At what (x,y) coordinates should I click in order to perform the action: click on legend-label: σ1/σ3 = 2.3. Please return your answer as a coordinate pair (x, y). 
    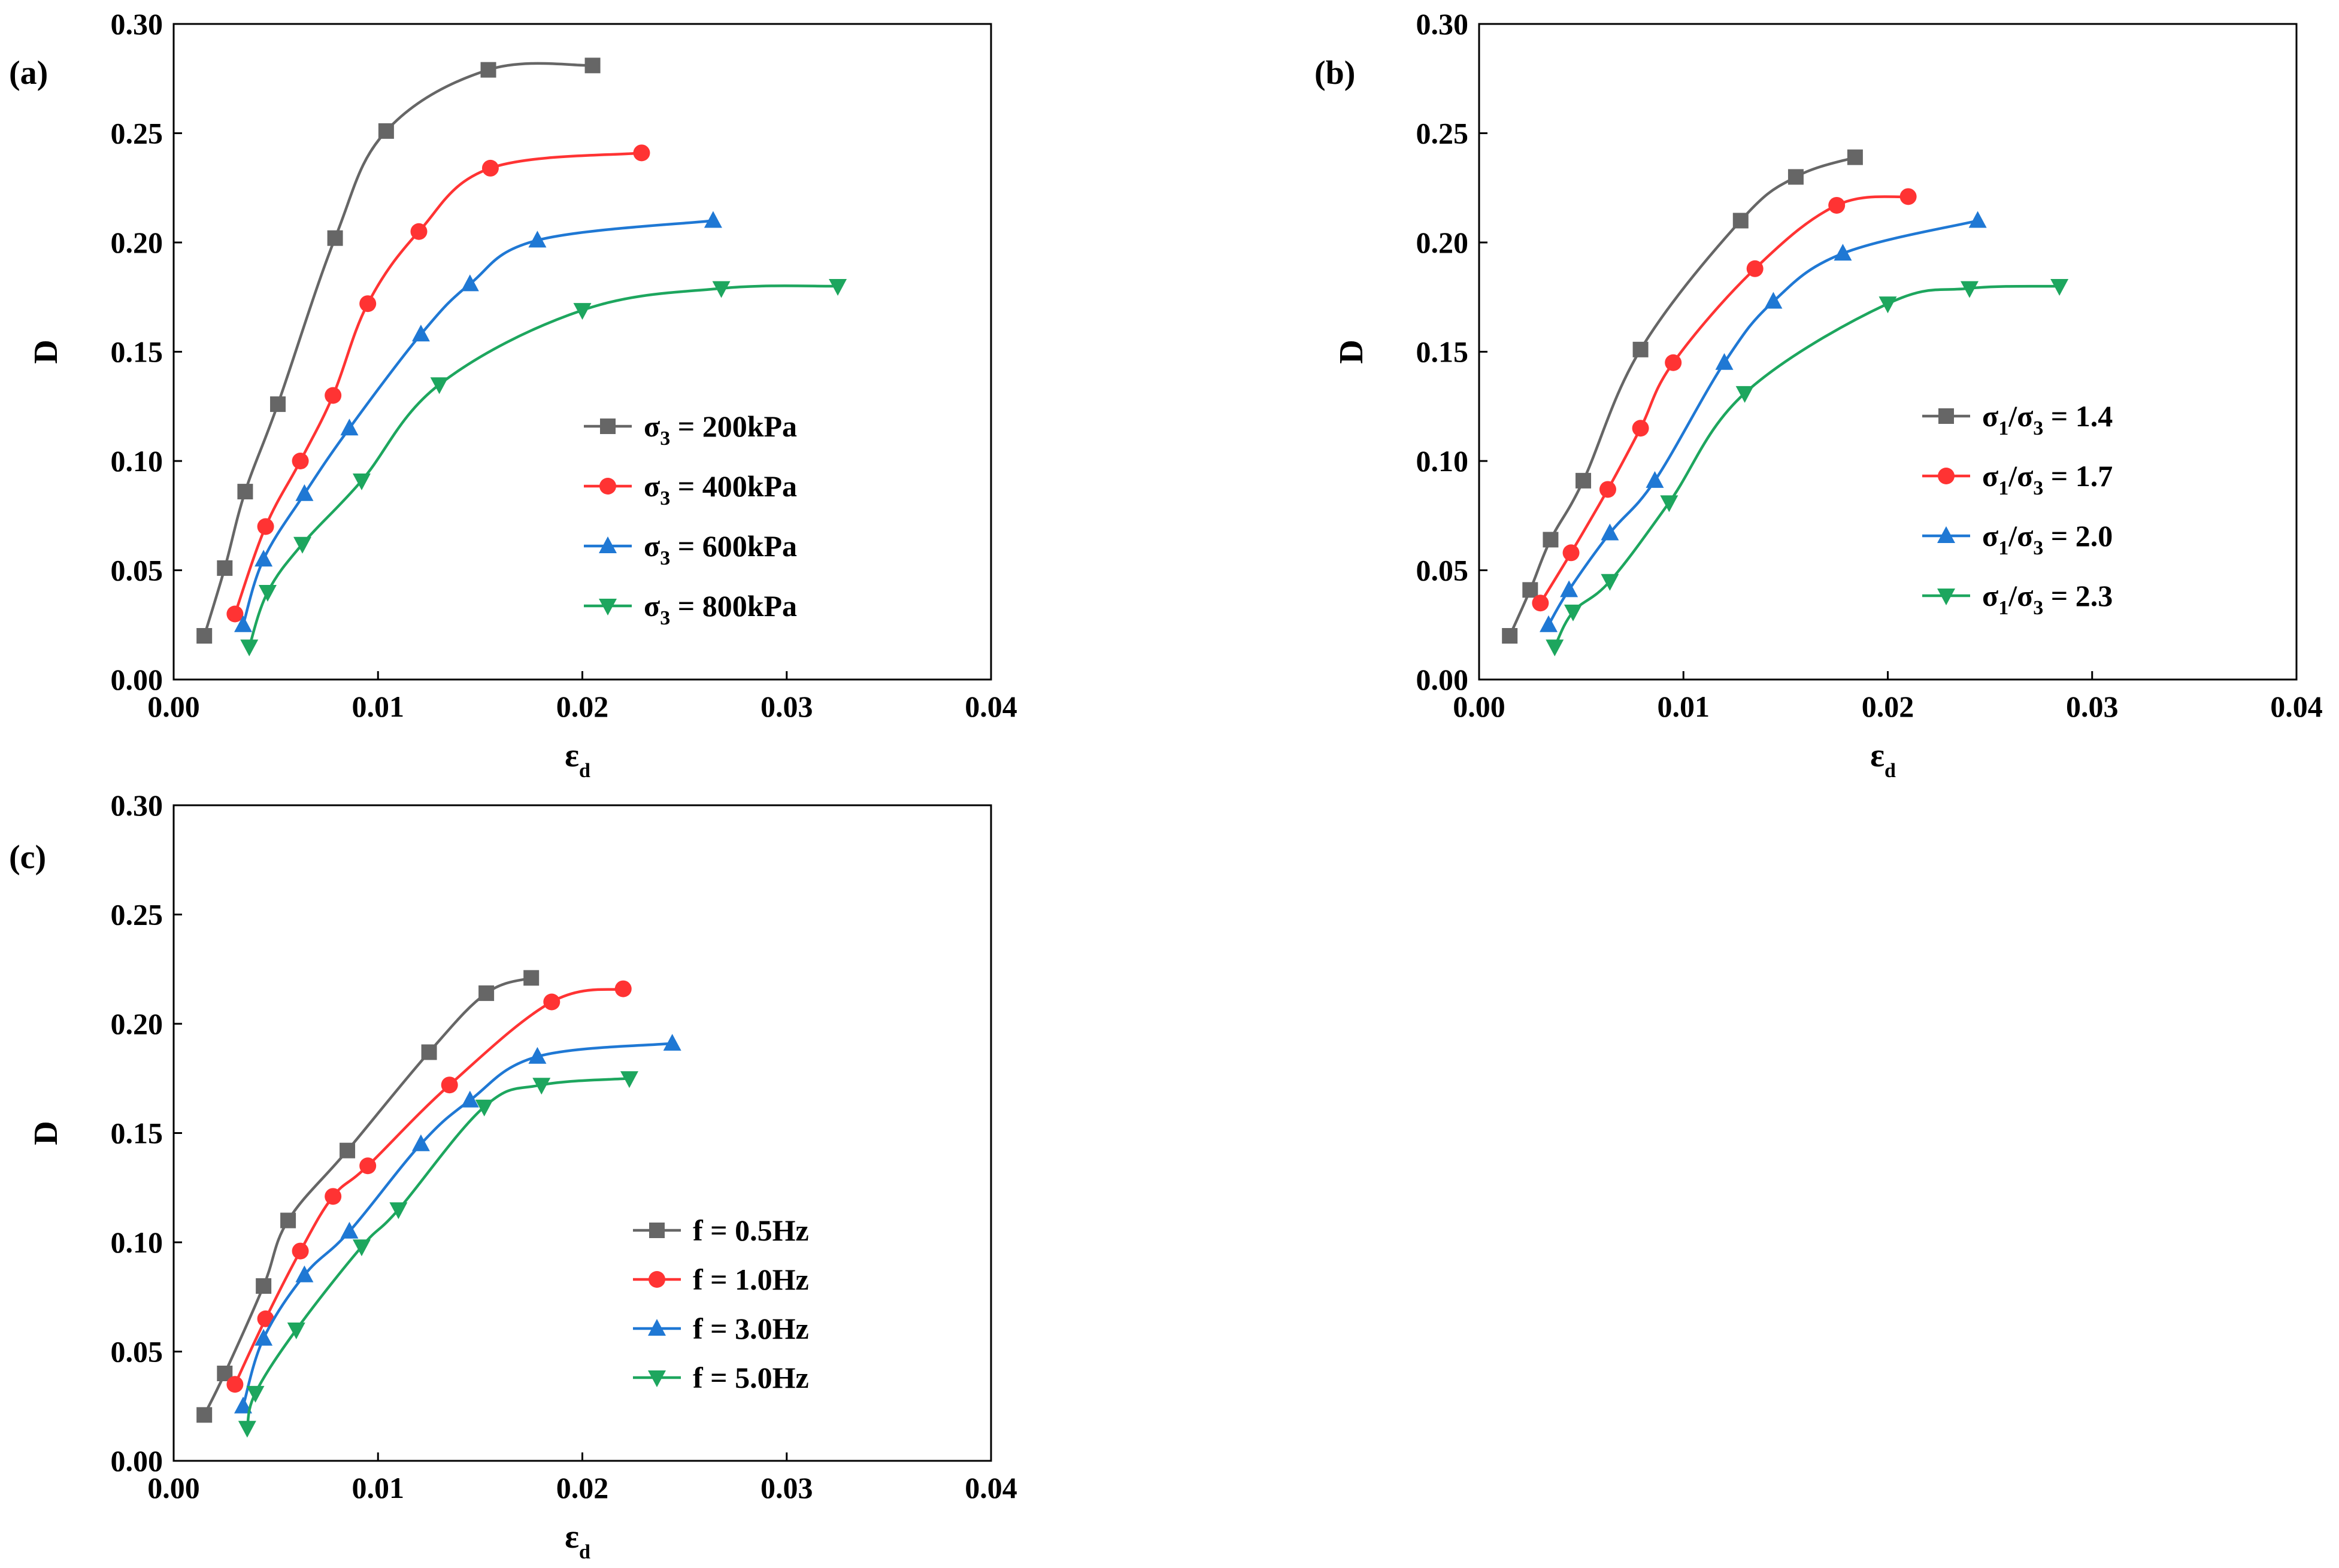
    Looking at the image, I should click on (2048, 599).